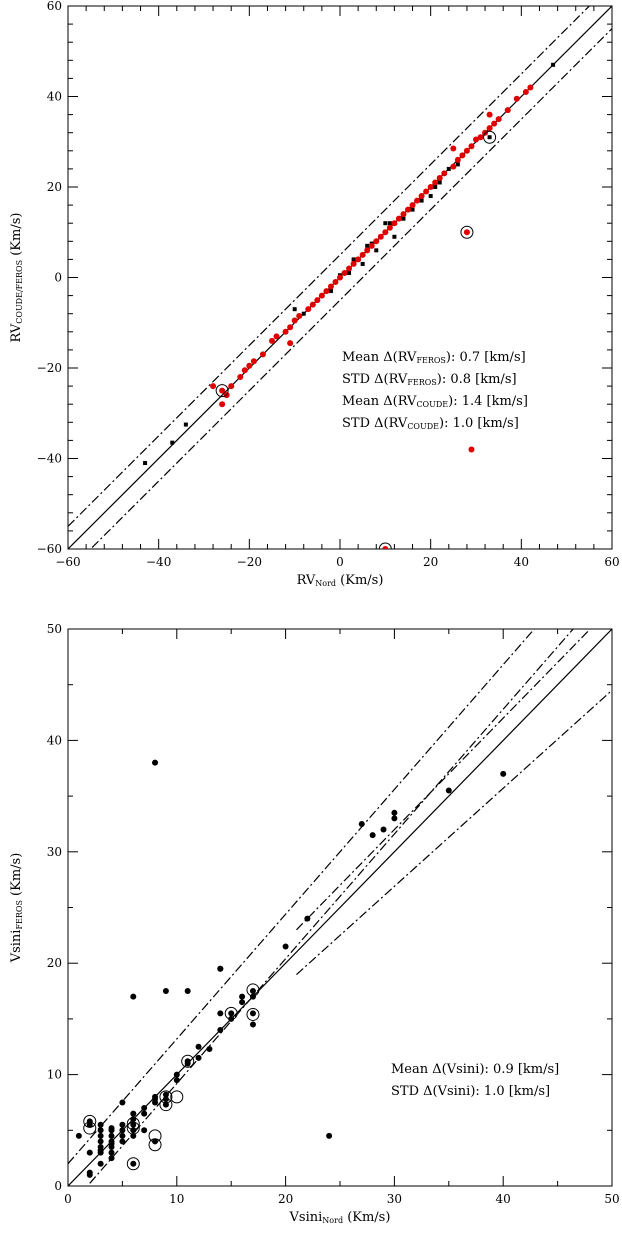  Describe the element at coordinates (340, 1217) in the screenshot. I see `x-axis-label: VsiniNord (Km/s)` at that location.